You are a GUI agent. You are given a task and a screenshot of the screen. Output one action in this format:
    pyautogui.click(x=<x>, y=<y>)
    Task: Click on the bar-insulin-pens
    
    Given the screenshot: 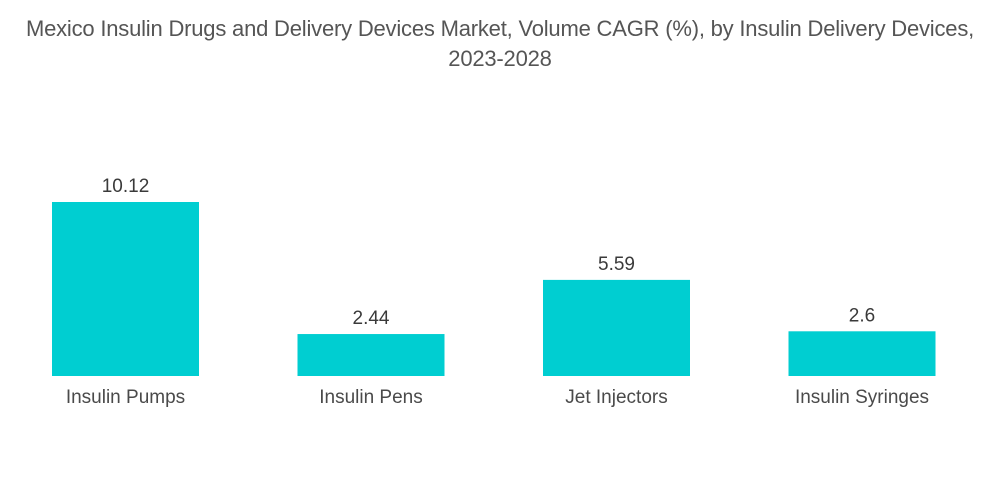 What is the action you would take?
    pyautogui.click(x=371, y=355)
    